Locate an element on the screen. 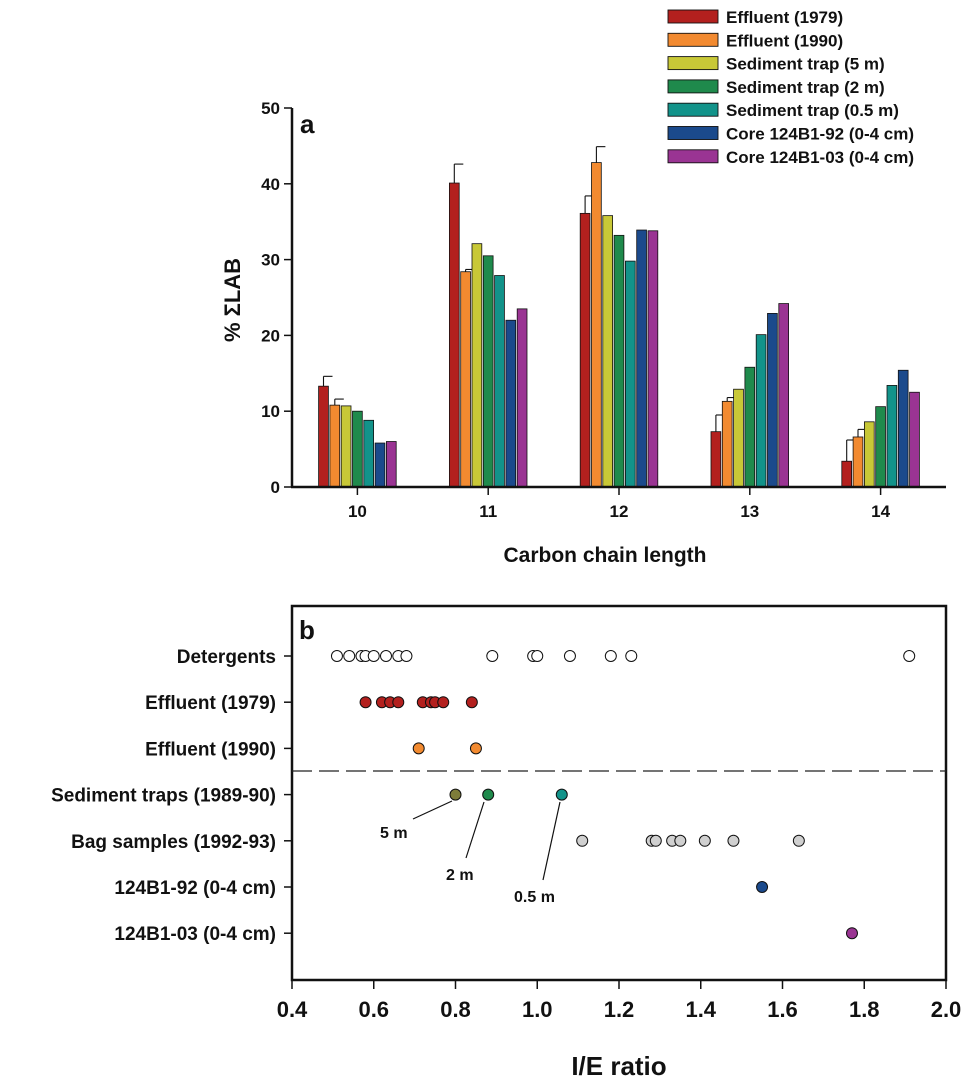  y-tick-label-a-50: 50 is located at coordinates (270, 108).